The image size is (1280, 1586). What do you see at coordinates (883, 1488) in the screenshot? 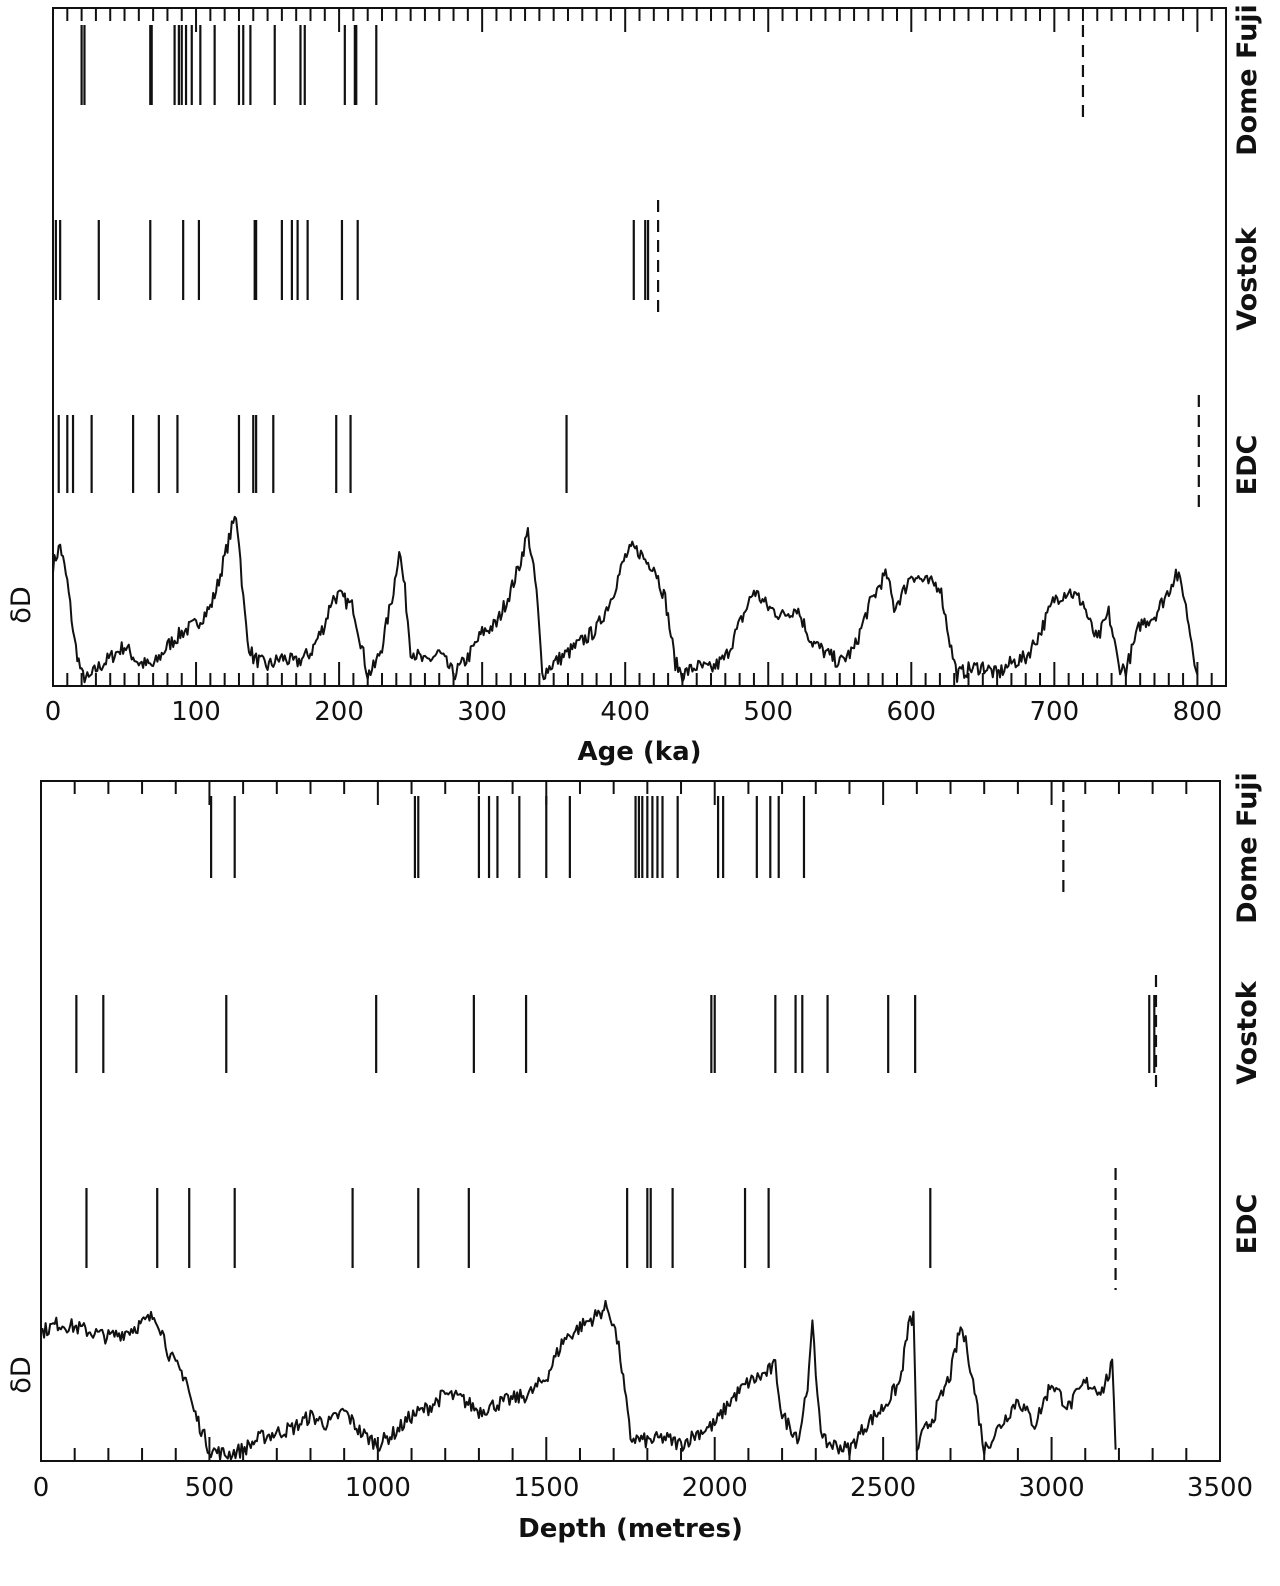
I see `x-tick-label: 2500` at bounding box center [883, 1488].